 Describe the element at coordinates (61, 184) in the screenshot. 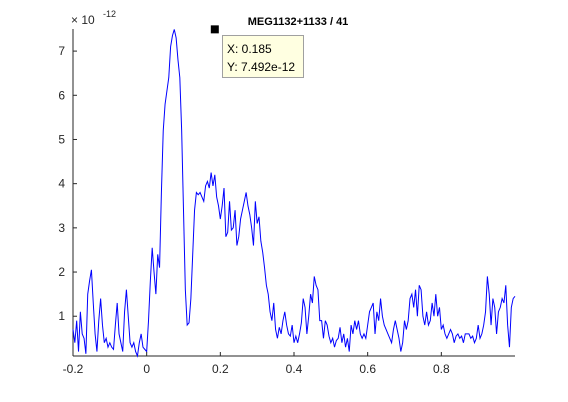

I see `y-tick-label: 4` at that location.